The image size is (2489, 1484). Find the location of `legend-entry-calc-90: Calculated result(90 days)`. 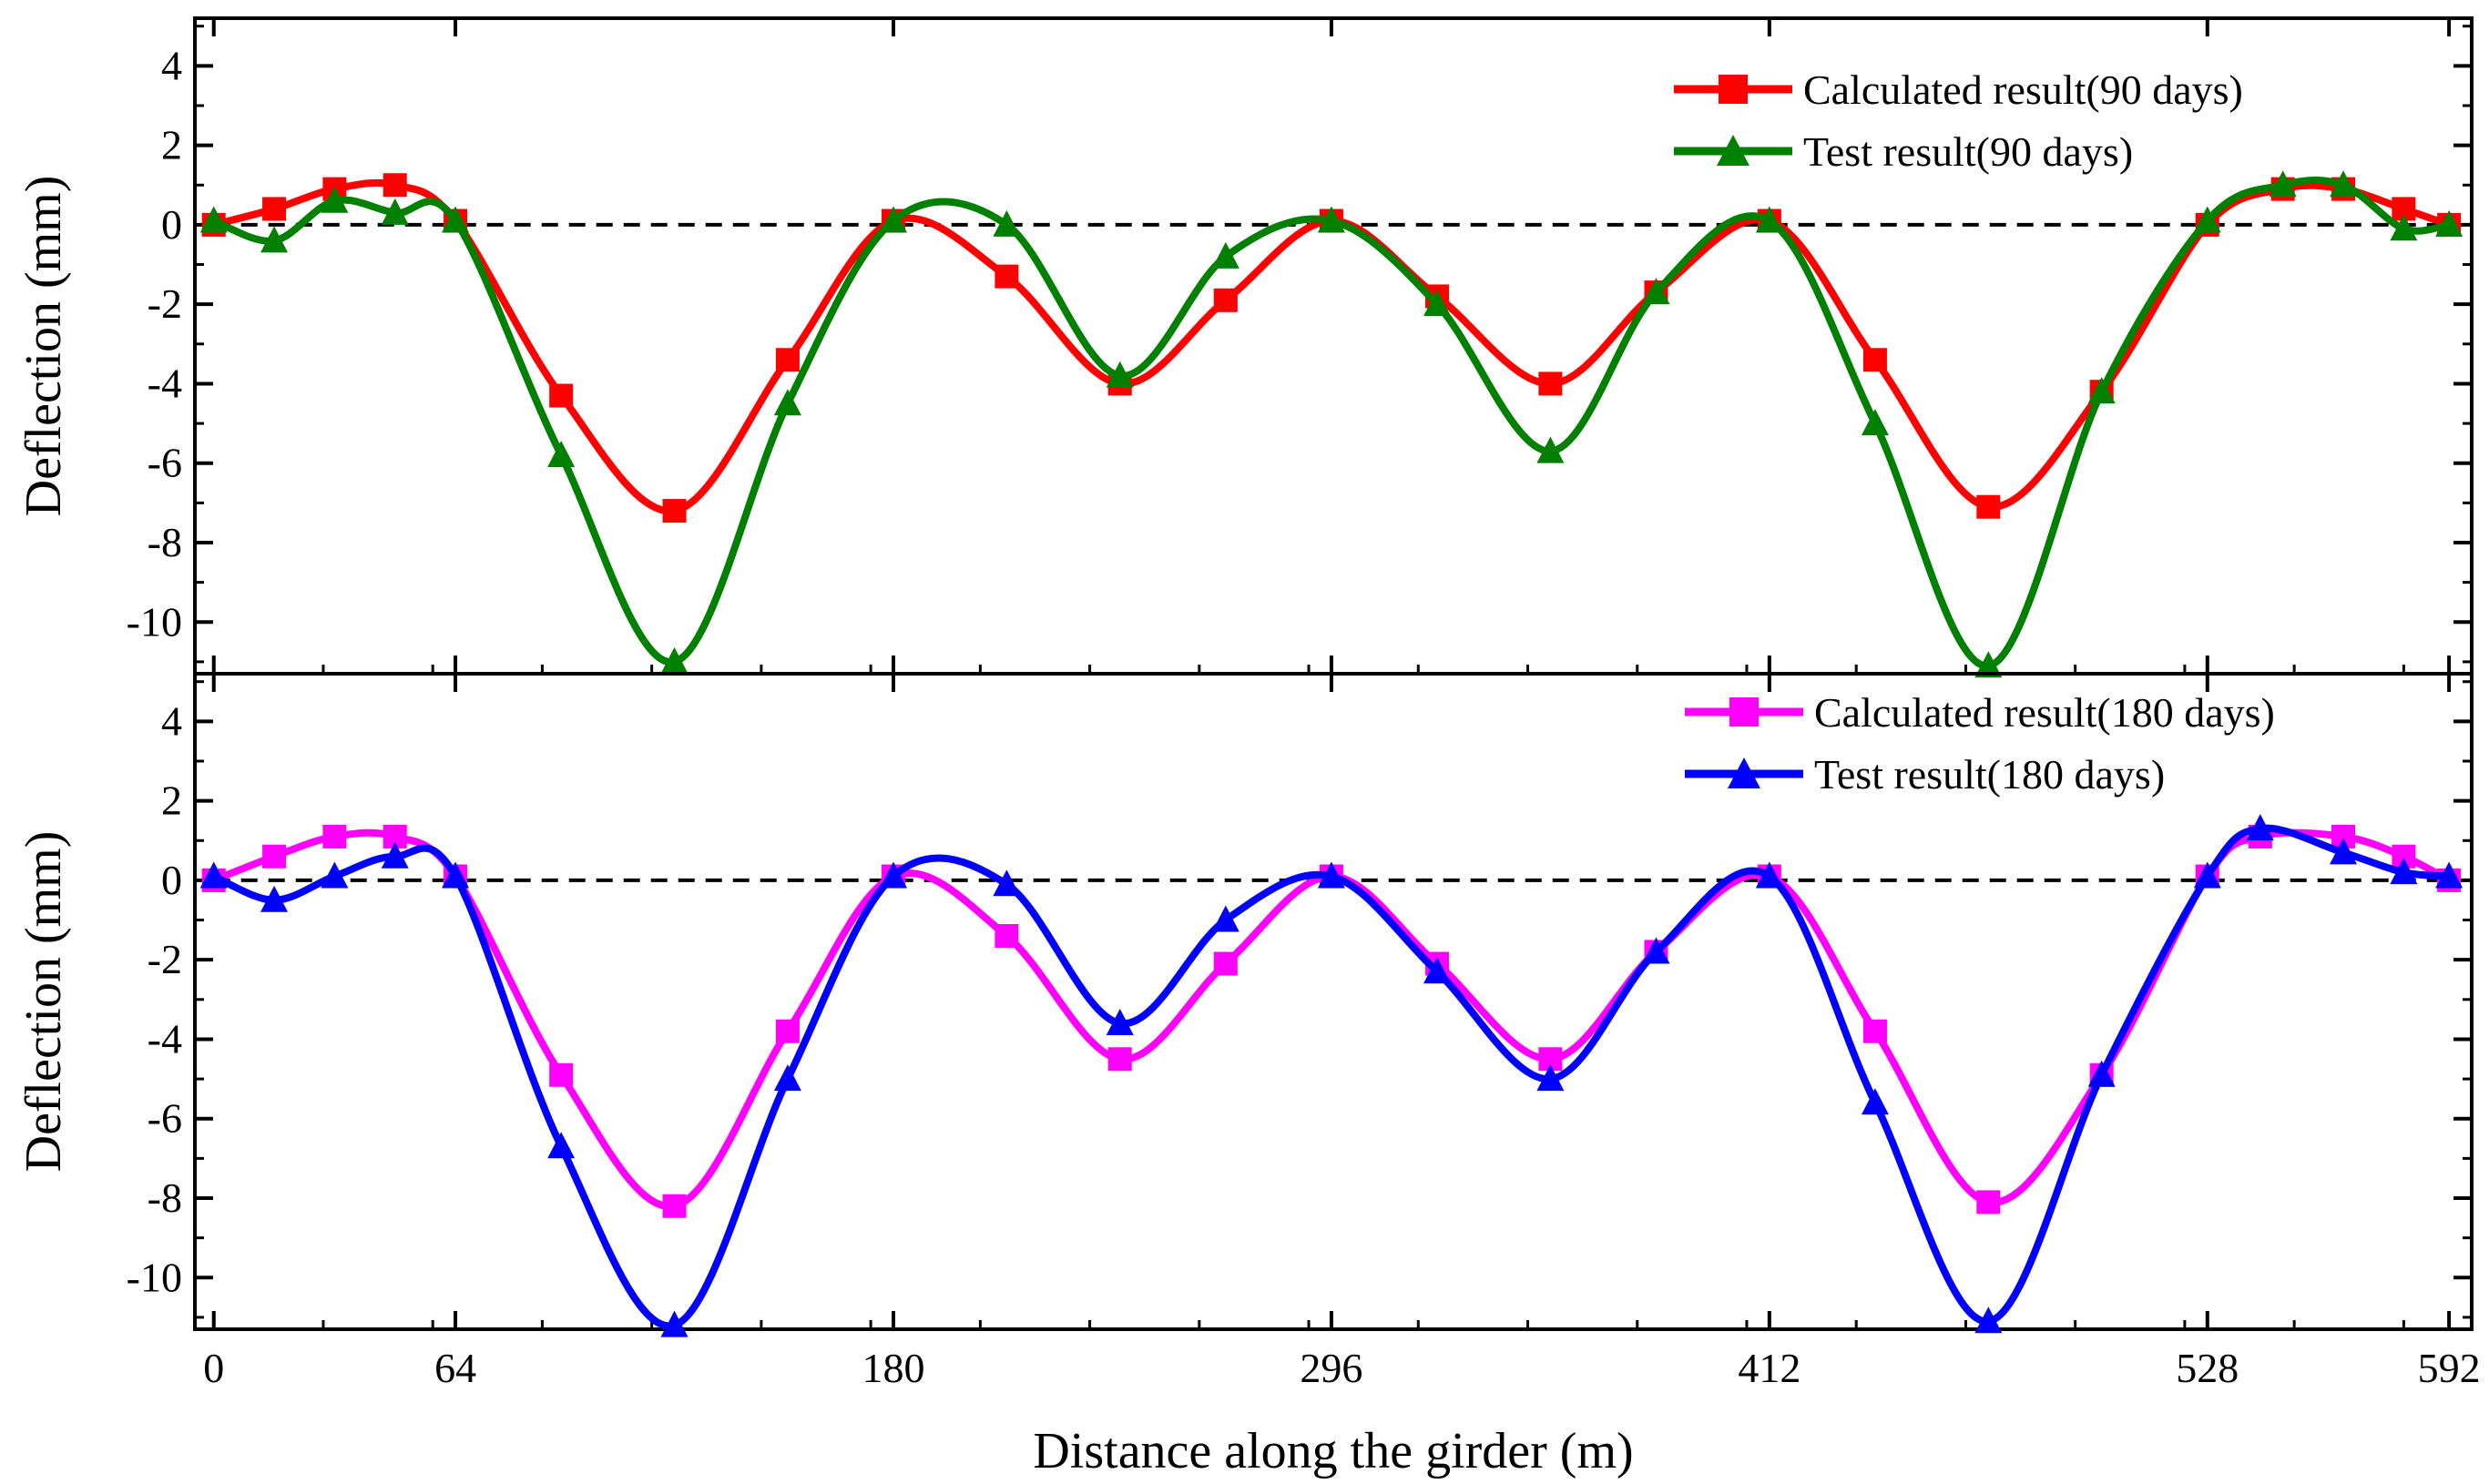

legend-entry-calc-90: Calculated result(90 days) is located at coordinates (1958, 89).